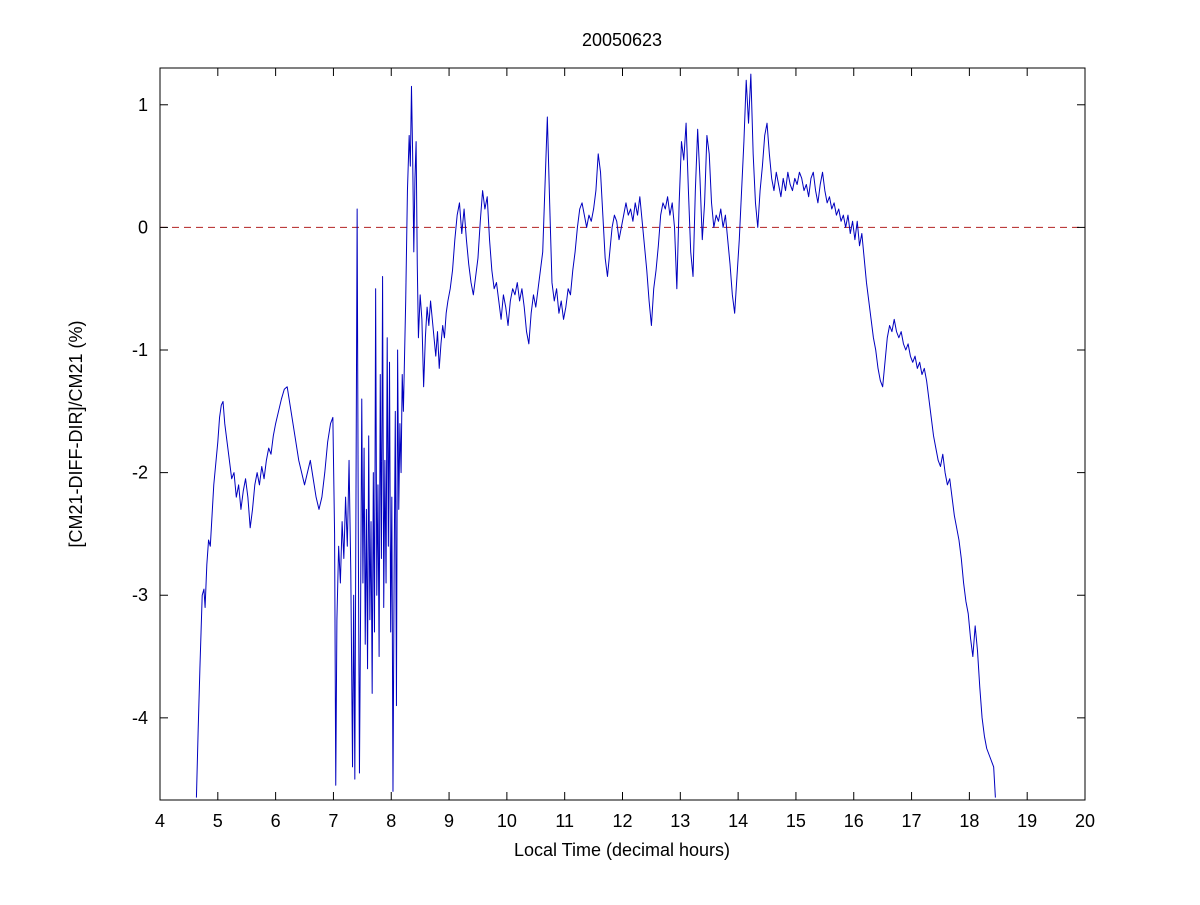  I want to click on y-tick-label: -3, so click(140, 595).